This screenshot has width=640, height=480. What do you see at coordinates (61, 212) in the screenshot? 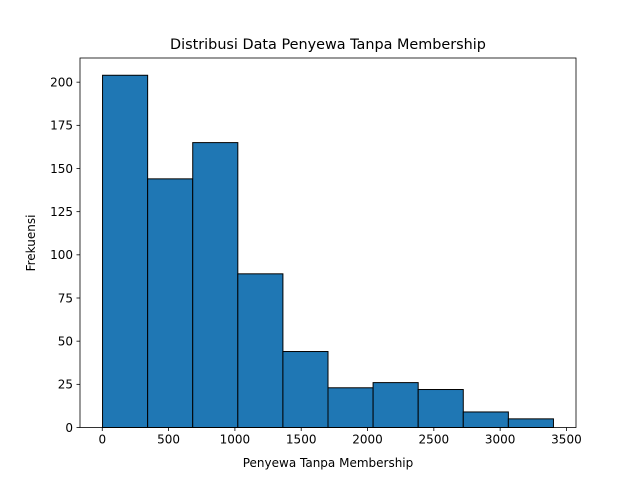
I see `y-tick-label: 125` at bounding box center [61, 212].